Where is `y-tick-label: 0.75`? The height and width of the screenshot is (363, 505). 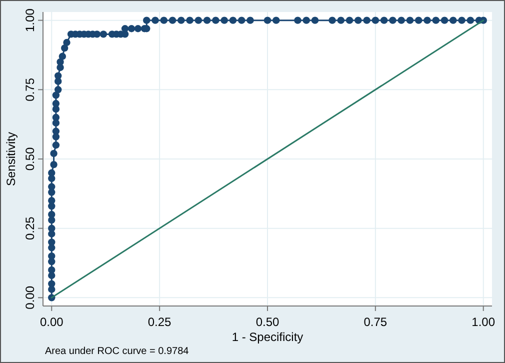
y-tick-label: 0.75 is located at coordinates (30, 90).